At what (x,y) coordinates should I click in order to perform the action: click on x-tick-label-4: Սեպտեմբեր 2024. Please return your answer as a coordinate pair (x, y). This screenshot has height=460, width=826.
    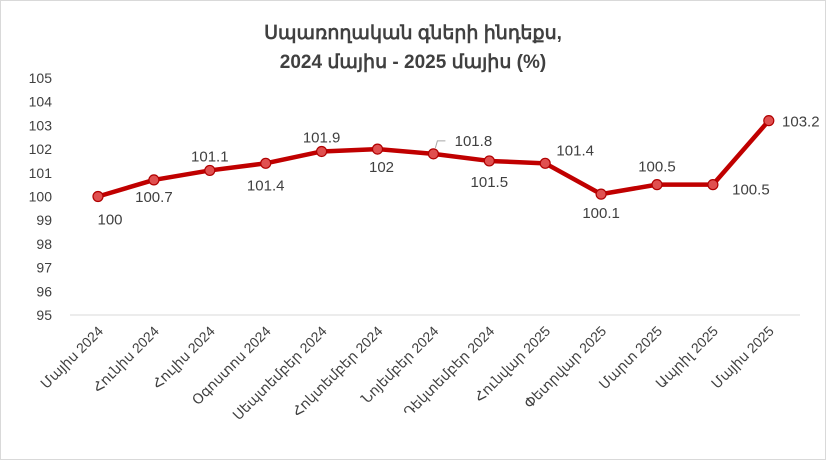
    Looking at the image, I should click on (279, 373).